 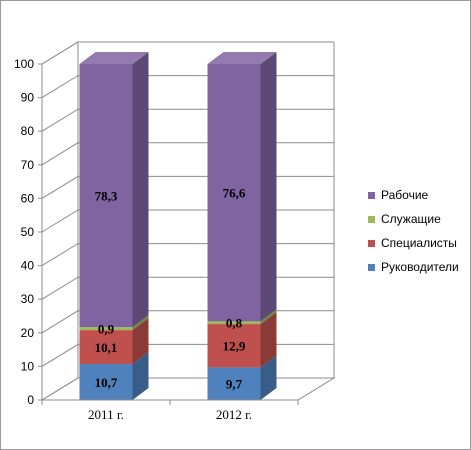 I want to click on x-axis: 2011 г. 2012 г., so click(x=170, y=410).